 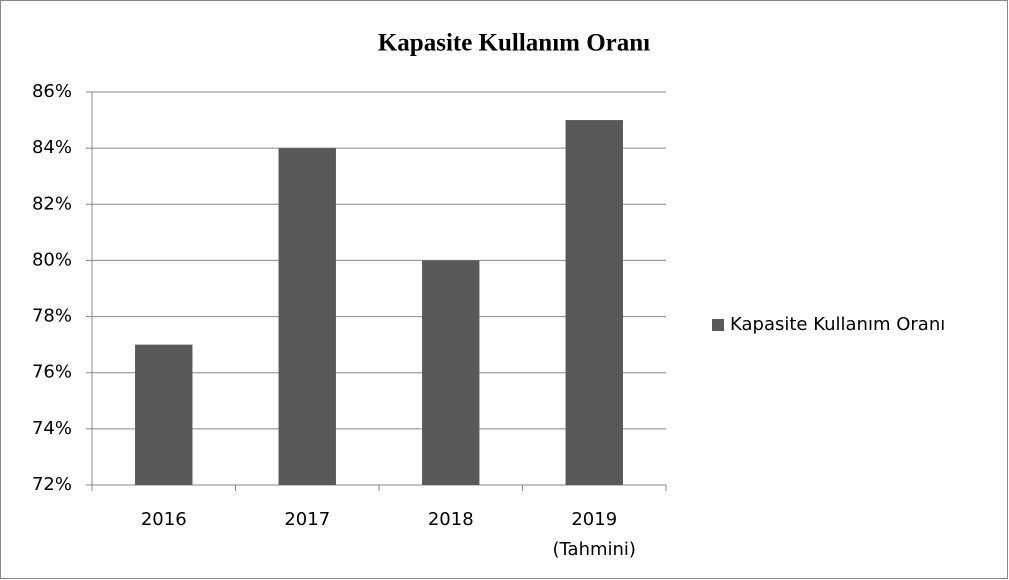 I want to click on x-tick-label: 2016, so click(x=164, y=519).